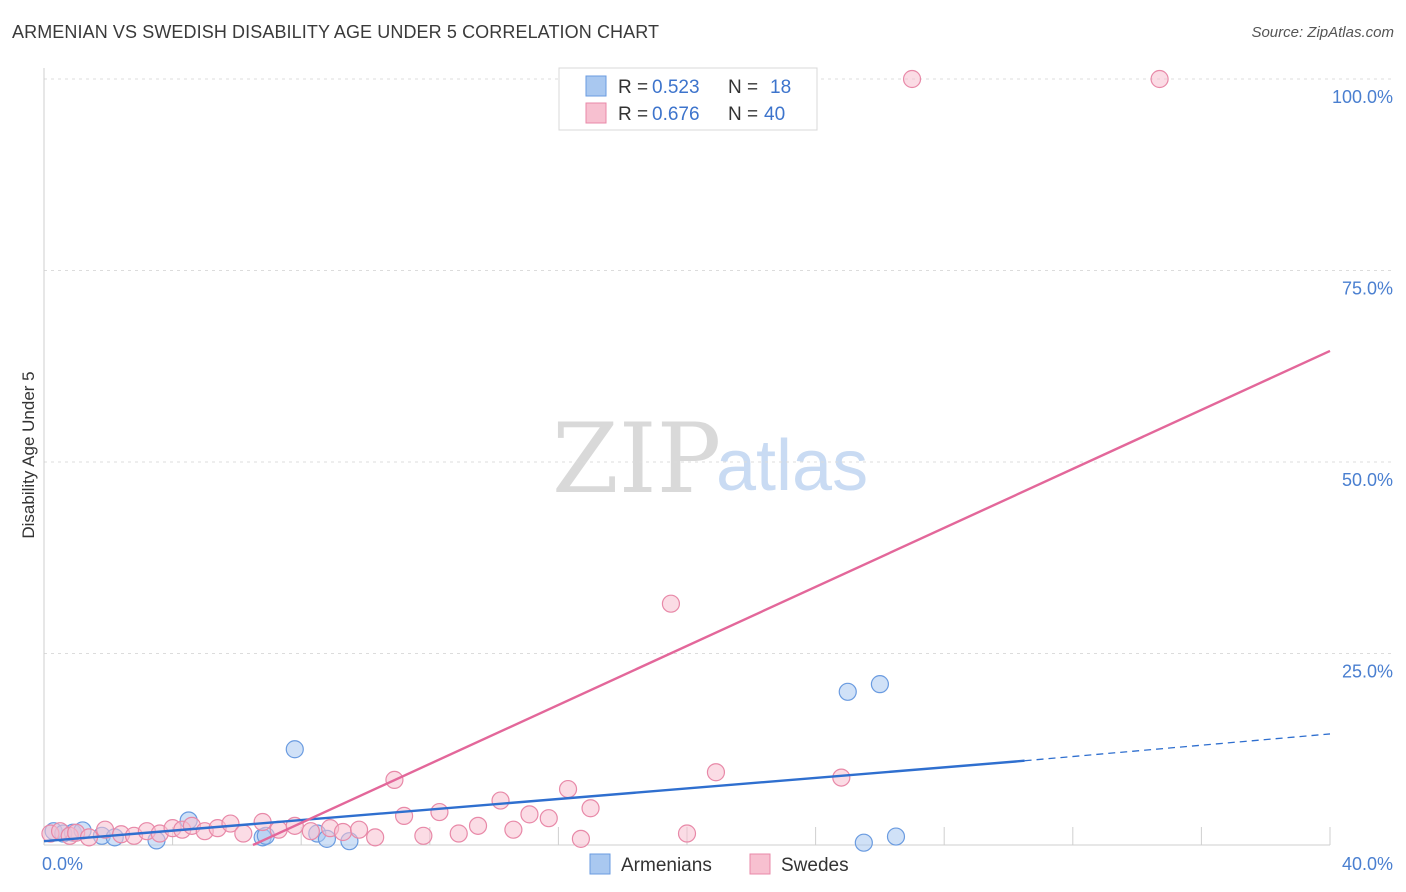  I want to click on watermark-zip: ZIP, so click(636, 459).